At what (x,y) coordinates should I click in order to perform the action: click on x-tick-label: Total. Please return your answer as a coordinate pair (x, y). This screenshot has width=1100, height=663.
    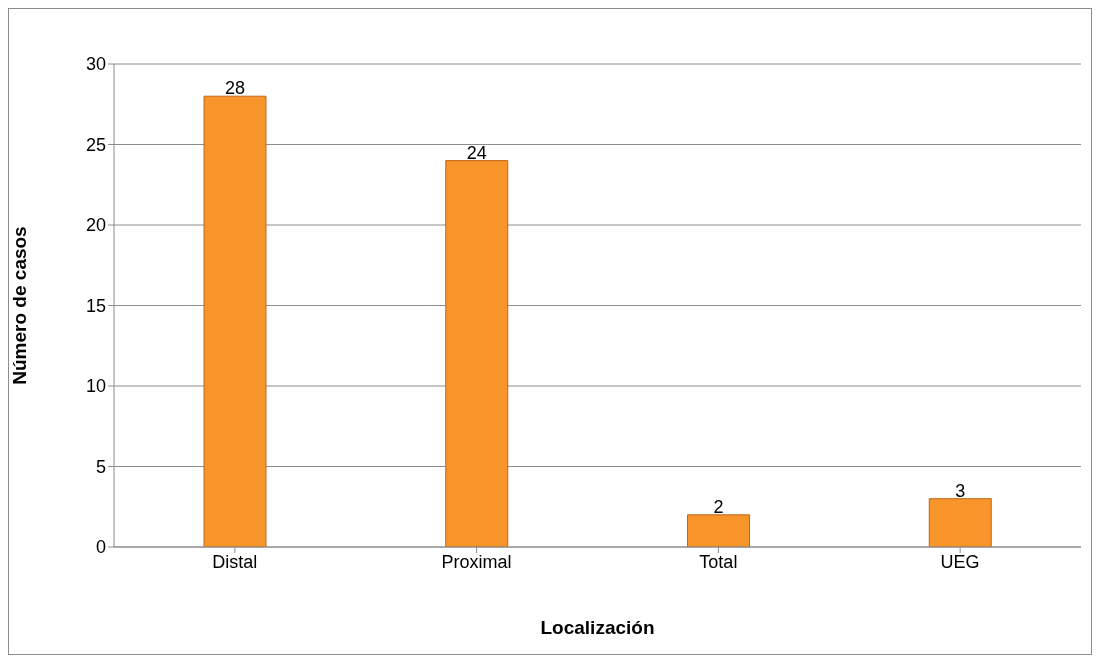
    Looking at the image, I should click on (718, 561).